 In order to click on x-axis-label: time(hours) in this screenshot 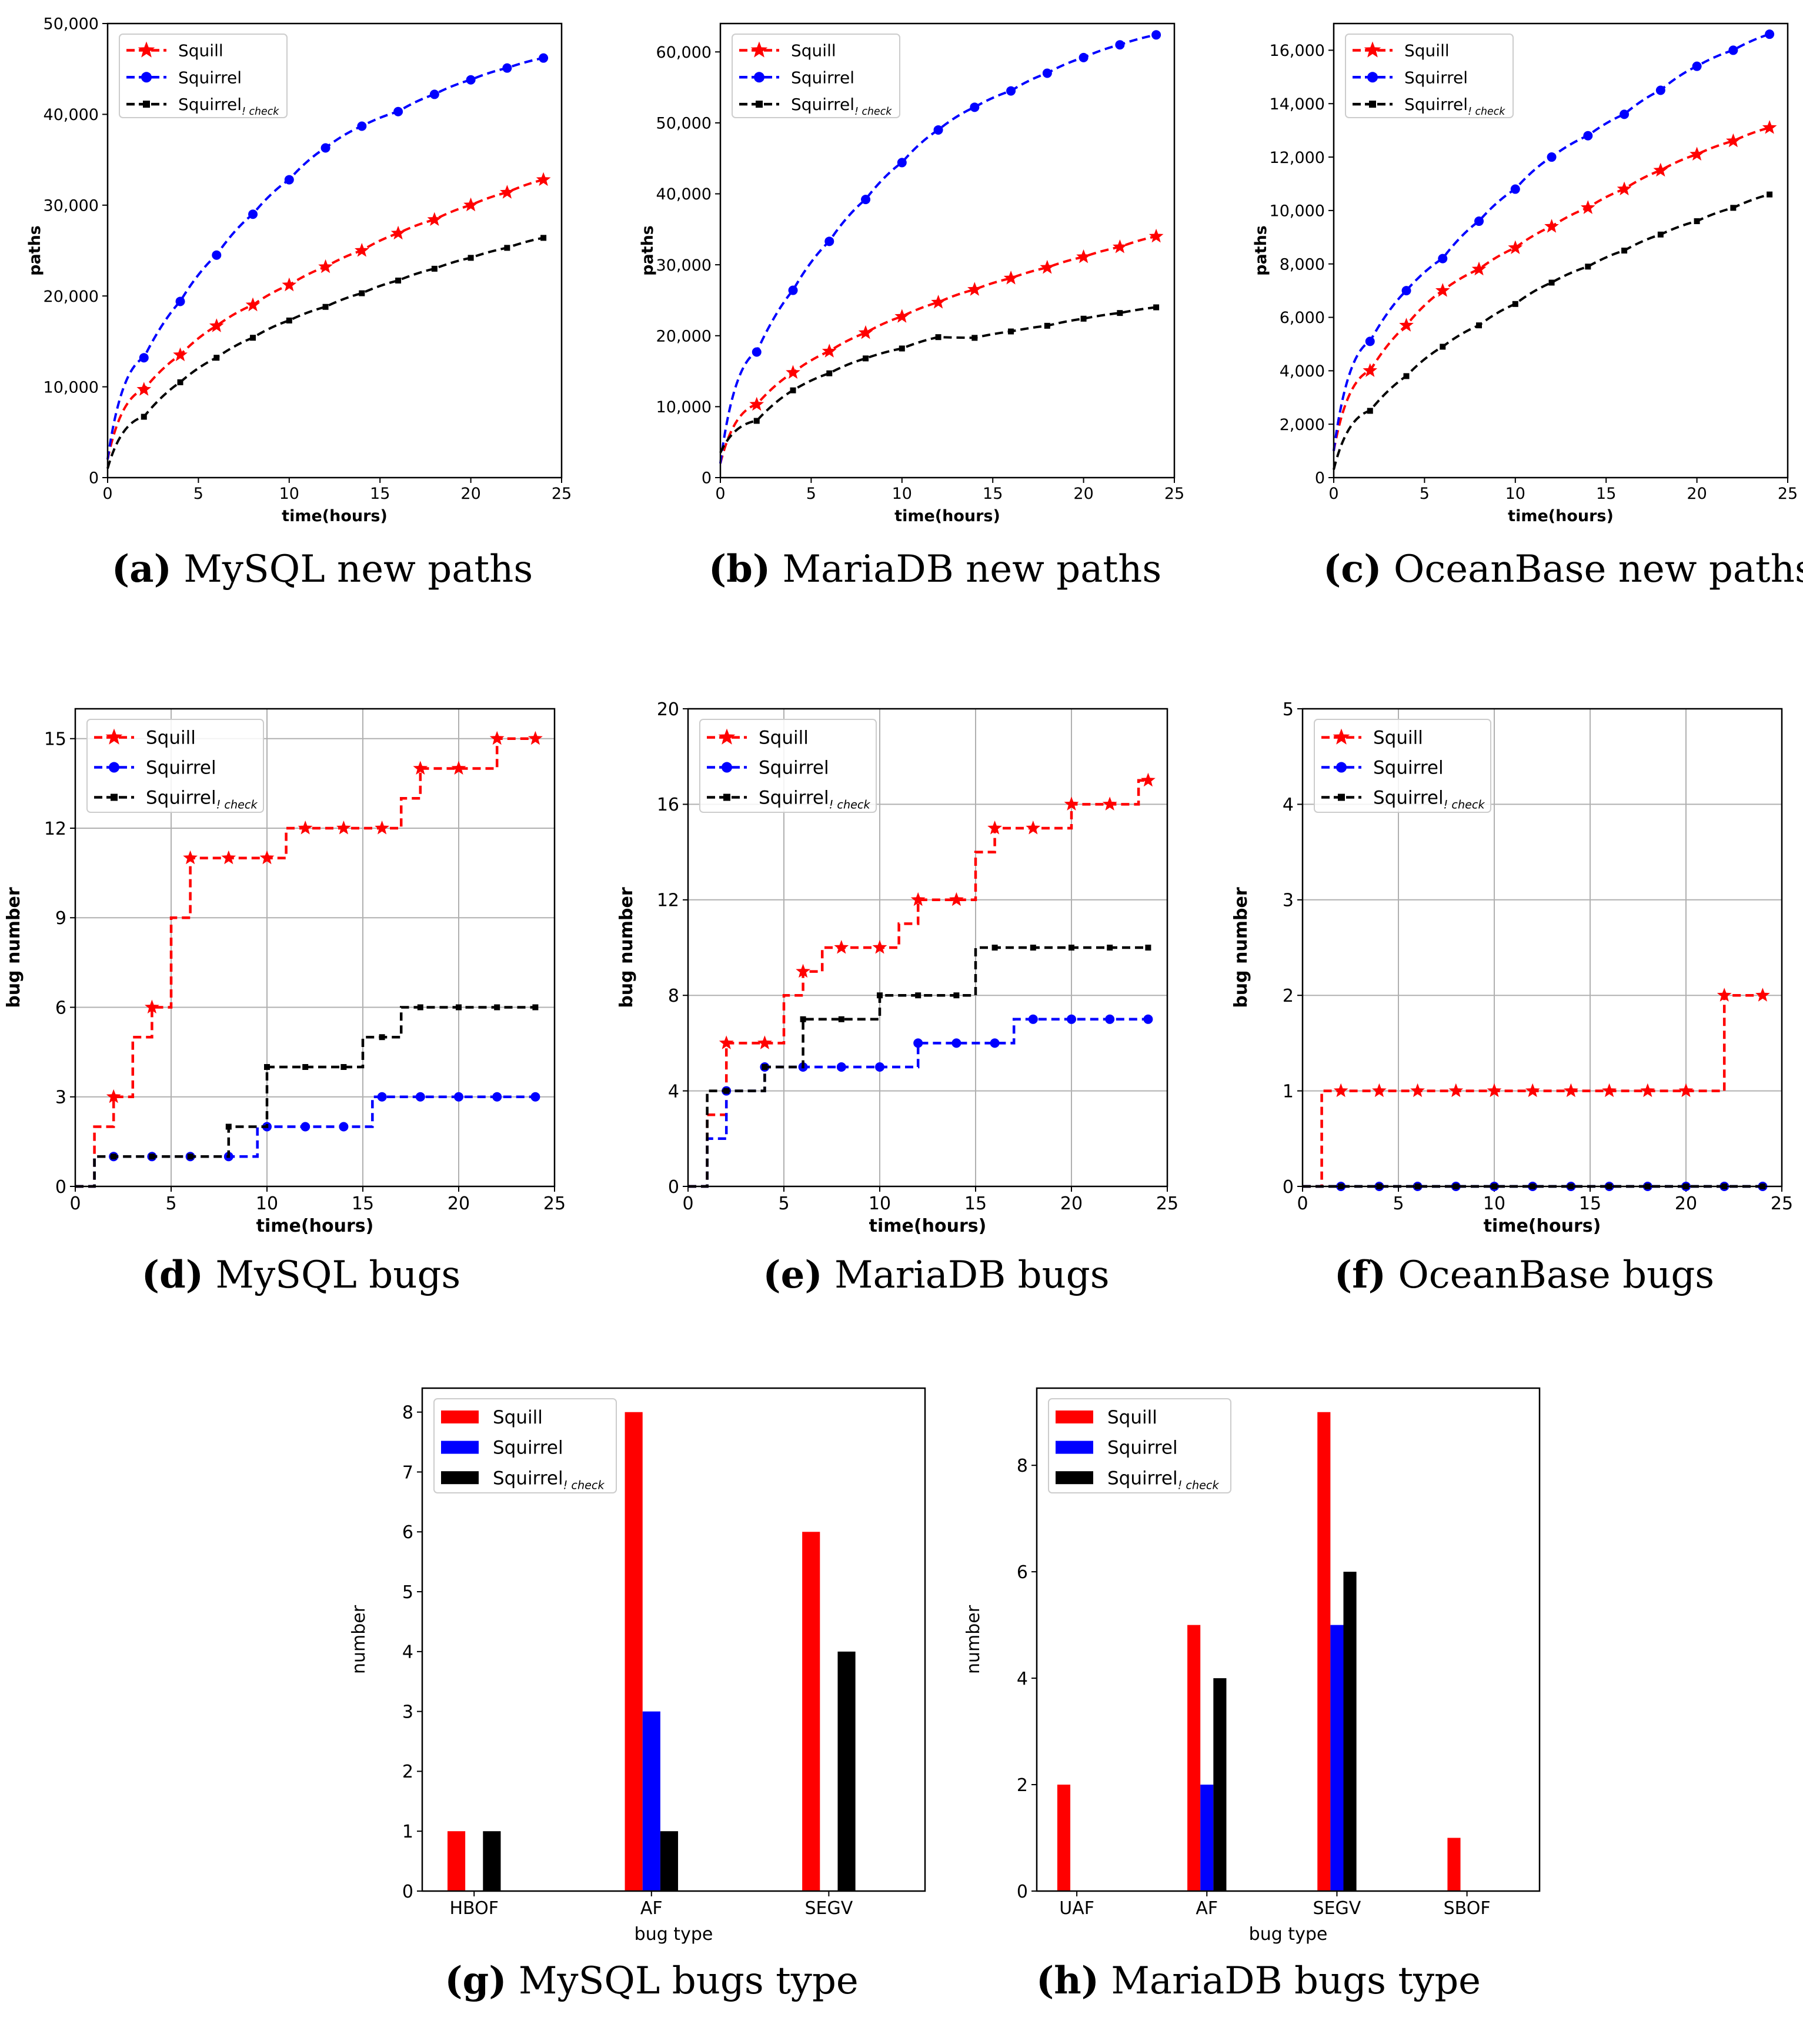, I will do `click(335, 516)`.